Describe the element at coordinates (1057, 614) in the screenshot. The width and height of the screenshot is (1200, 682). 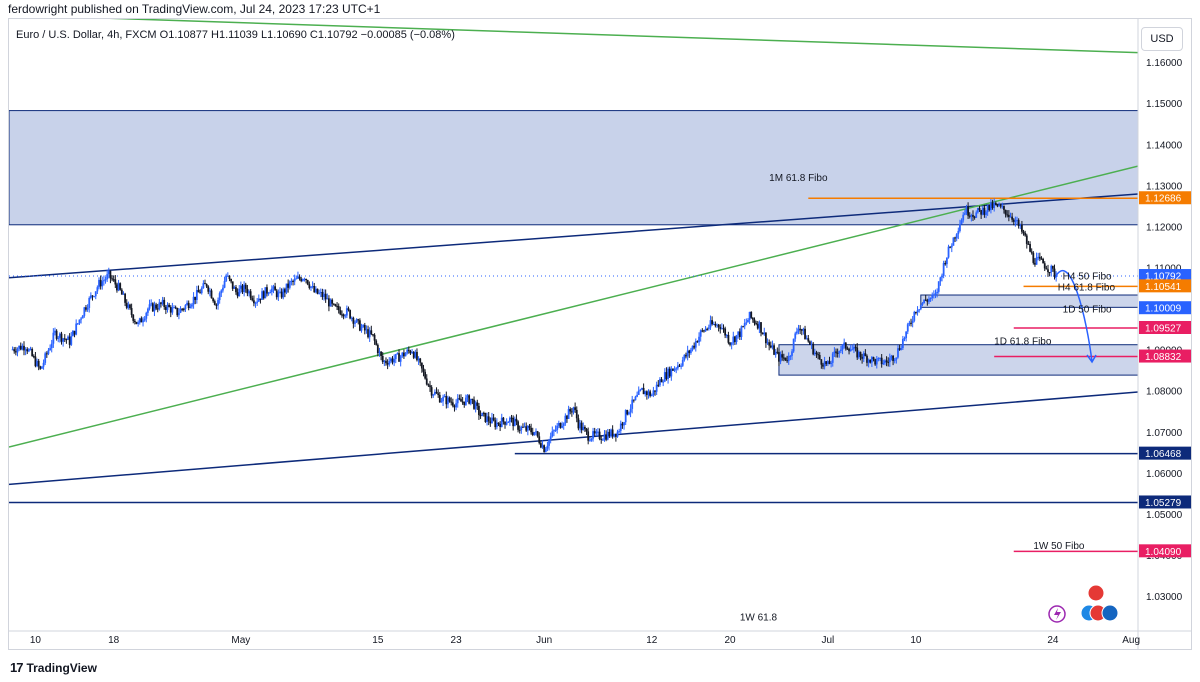
I see `lightning-glyph-icon` at that location.